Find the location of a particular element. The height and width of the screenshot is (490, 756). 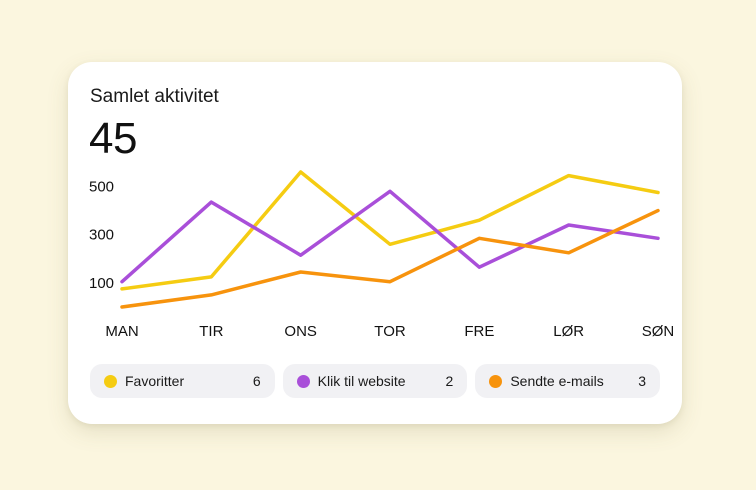

x-tick-label: SØN is located at coordinates (658, 331).